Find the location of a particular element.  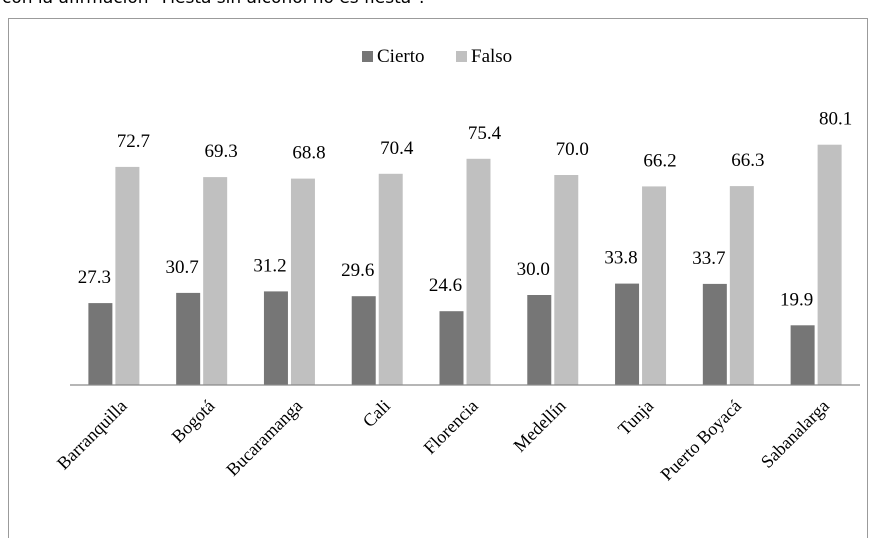

value-label-cierto-7: 33.7 is located at coordinates (708, 258).